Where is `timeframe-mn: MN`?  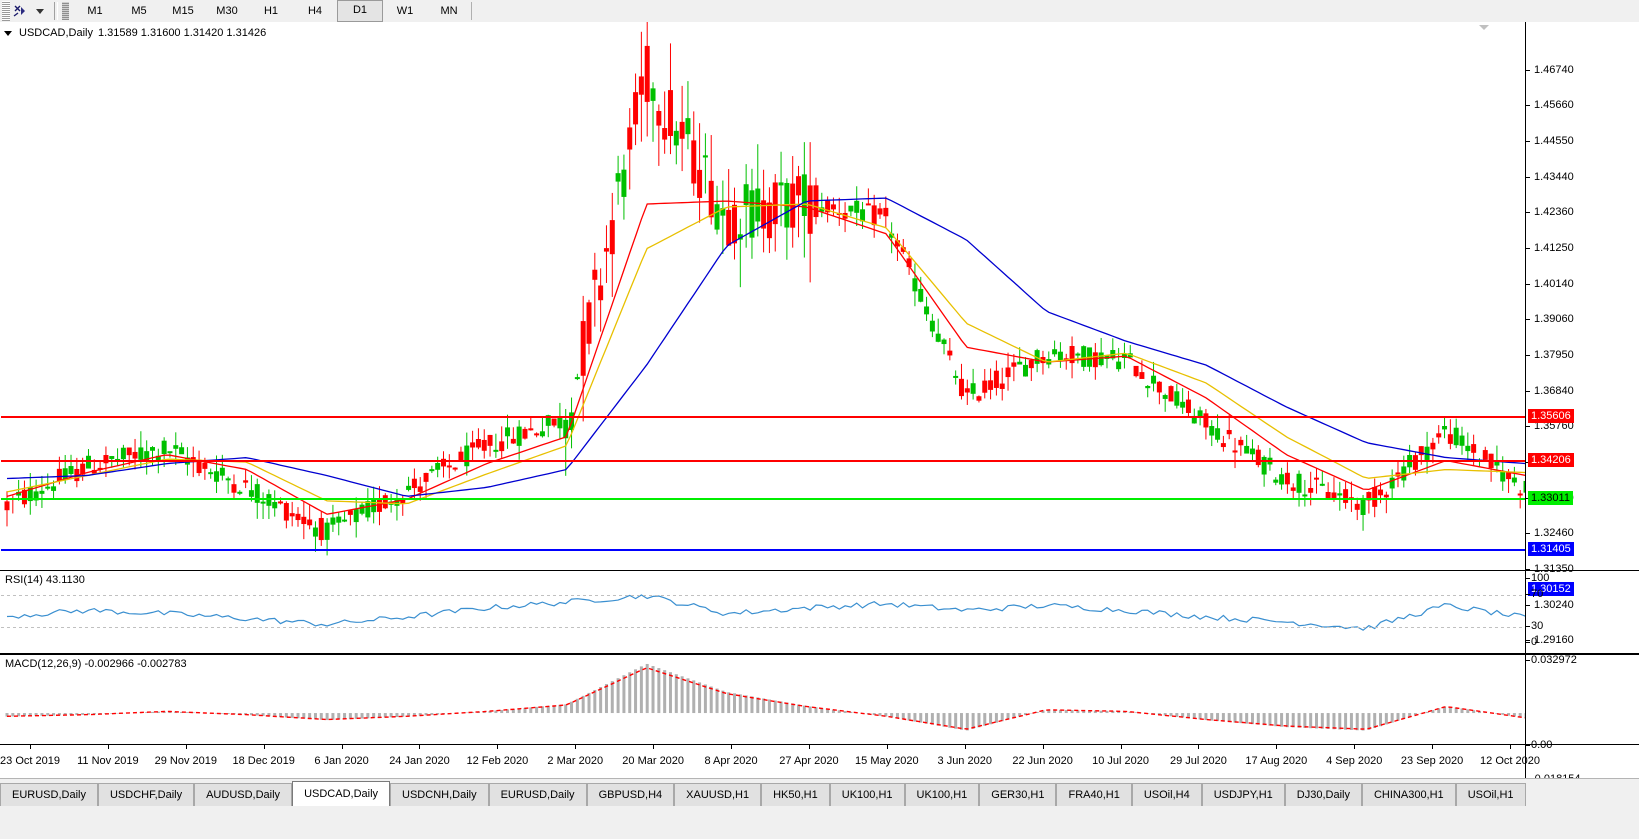
timeframe-mn: MN is located at coordinates (449, 11).